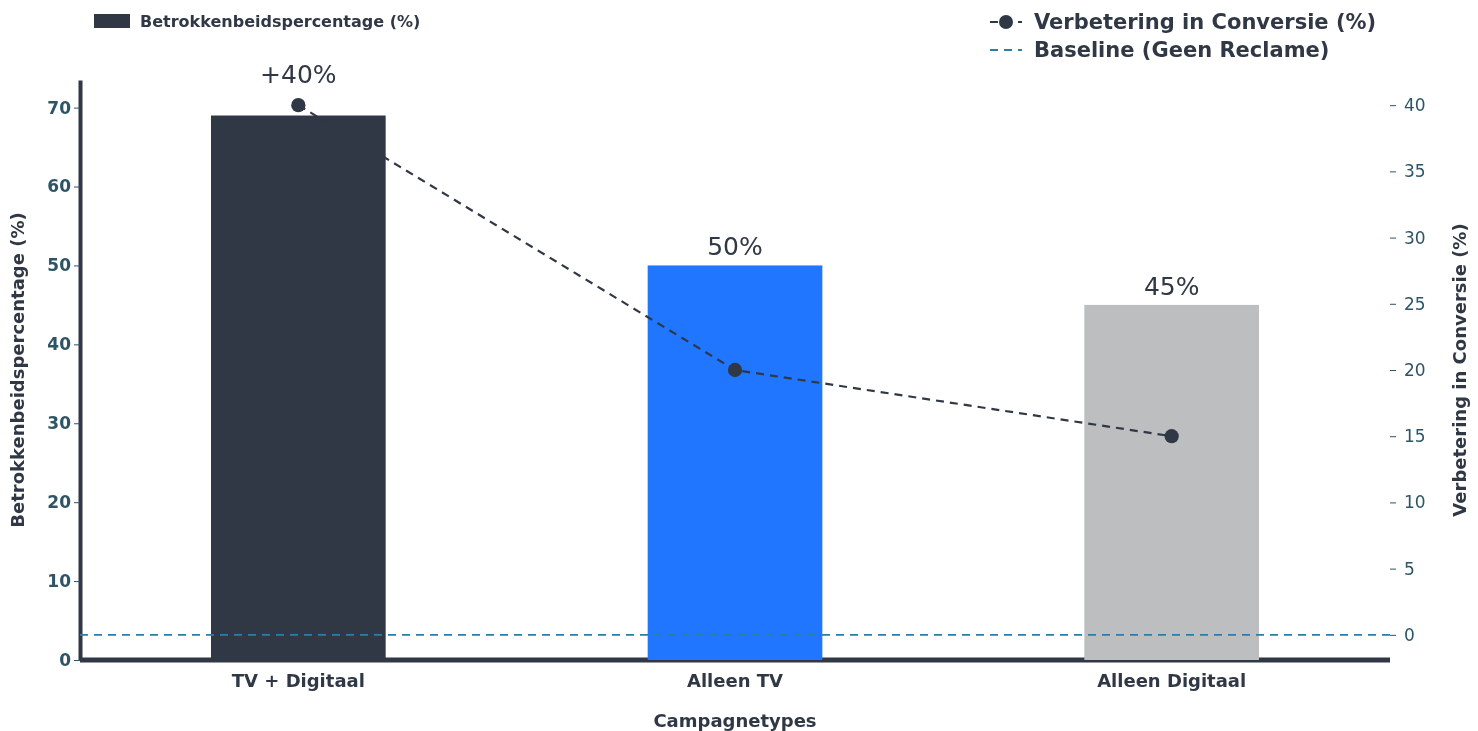 The width and height of the screenshot is (1478, 731). What do you see at coordinates (280, 21) in the screenshot?
I see `legend-label: Betrokkenbeidspercentage (%)` at bounding box center [280, 21].